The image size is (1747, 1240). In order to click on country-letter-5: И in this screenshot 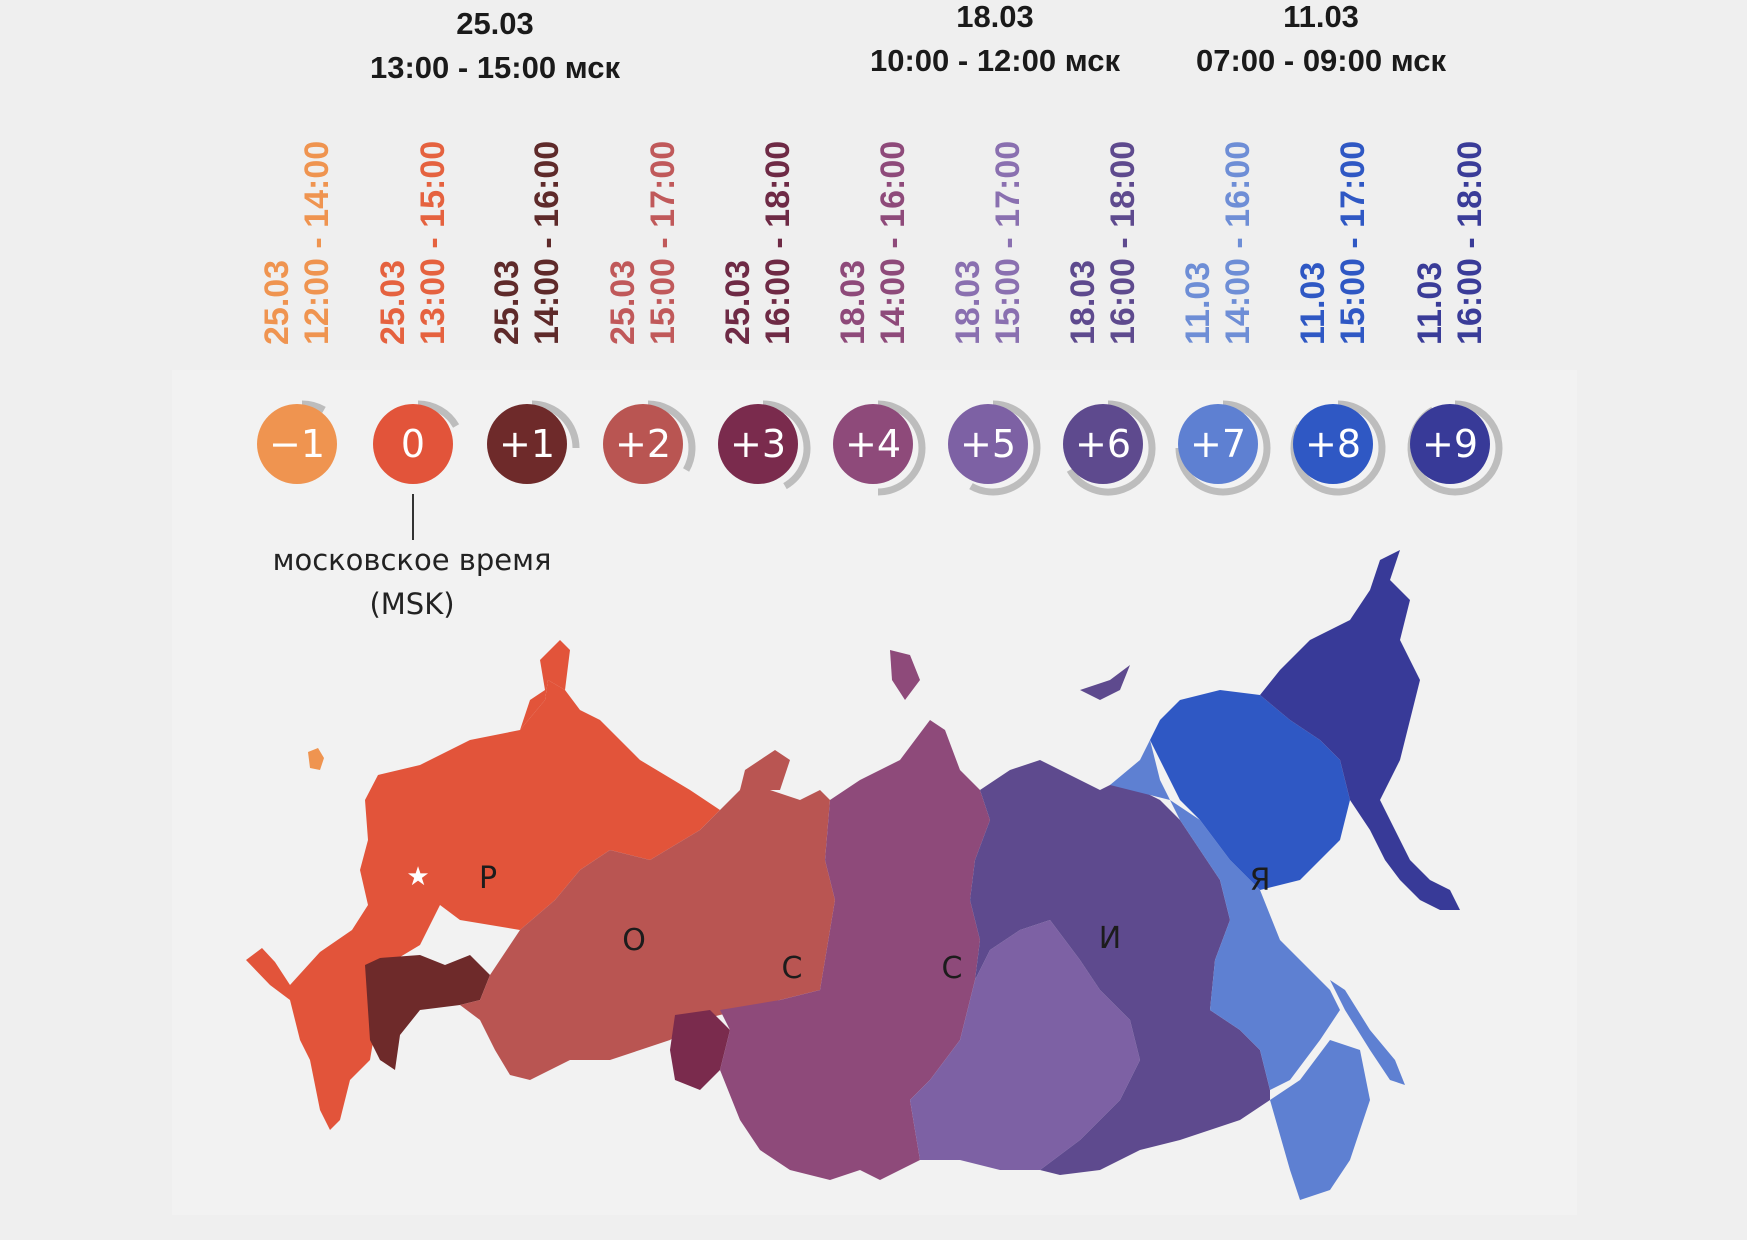, I will do `click(1110, 938)`.